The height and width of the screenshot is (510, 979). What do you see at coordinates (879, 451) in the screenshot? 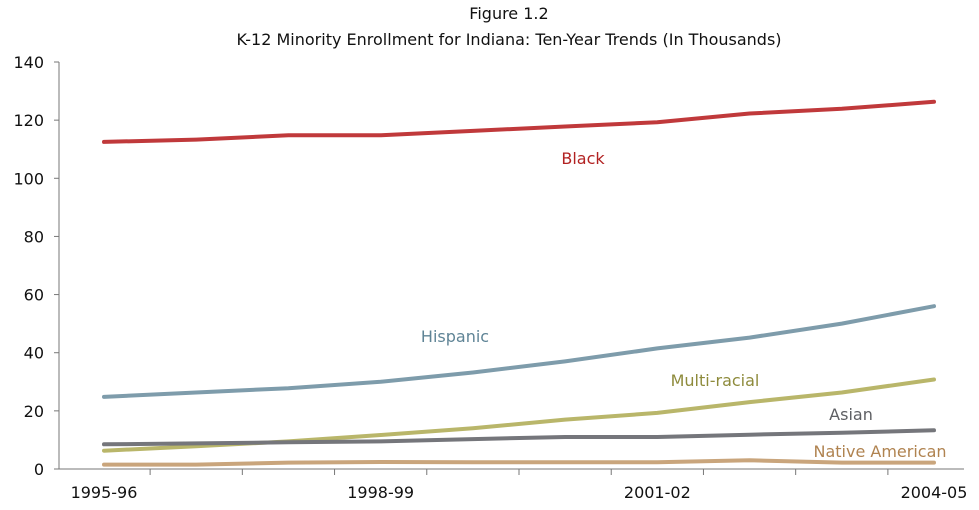
I see `series-label-native-american: Native American` at bounding box center [879, 451].